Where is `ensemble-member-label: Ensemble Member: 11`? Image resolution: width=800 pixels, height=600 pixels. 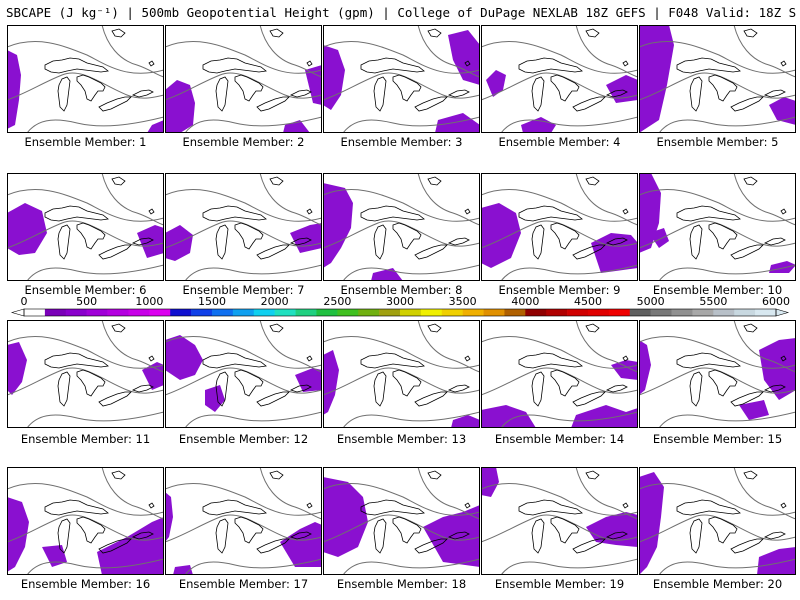 ensemble-member-label: Ensemble Member: 11 is located at coordinates (85, 439).